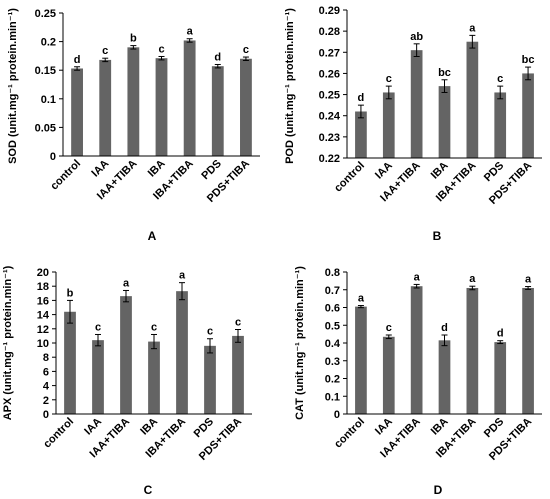 The width and height of the screenshot is (550, 499). What do you see at coordinates (333, 85) in the screenshot?
I see `y-ticks-b: 0.22 0.23 0.24 0.25 0.26 0.27 0.28 0.29` at bounding box center [333, 85].